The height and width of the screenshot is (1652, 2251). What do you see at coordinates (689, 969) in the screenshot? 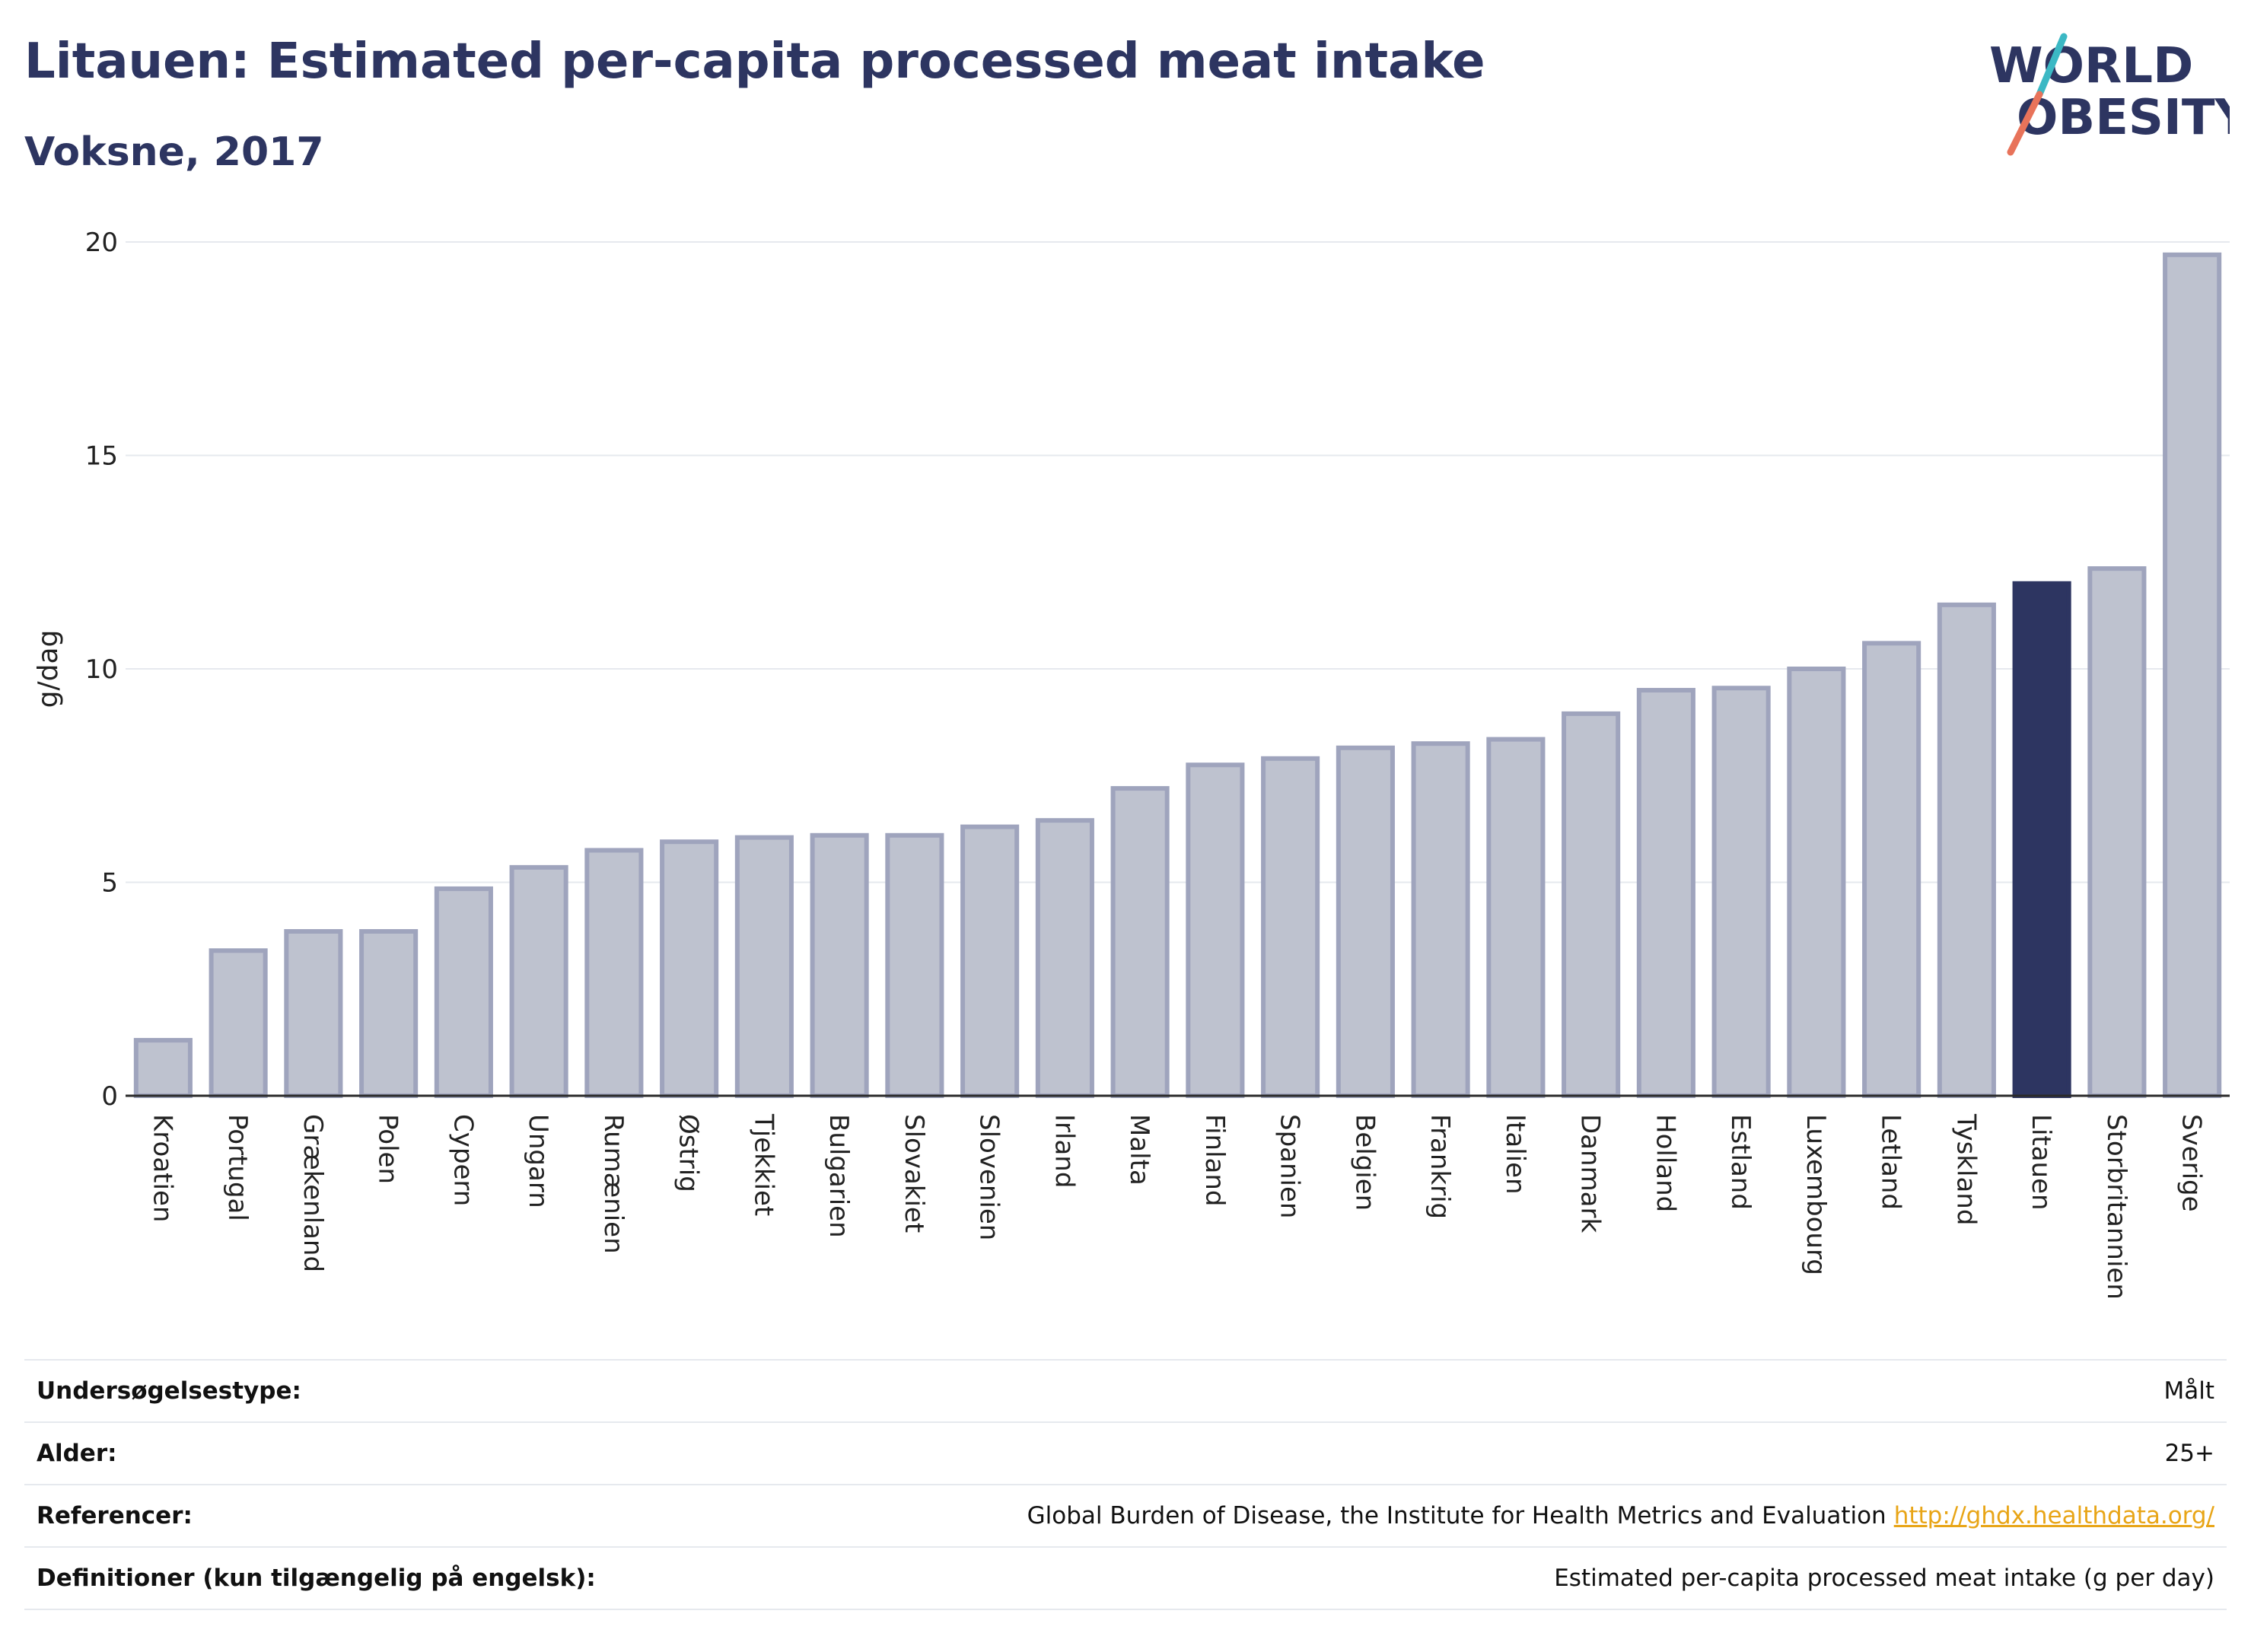
I see `bar-østrig` at bounding box center [689, 969].